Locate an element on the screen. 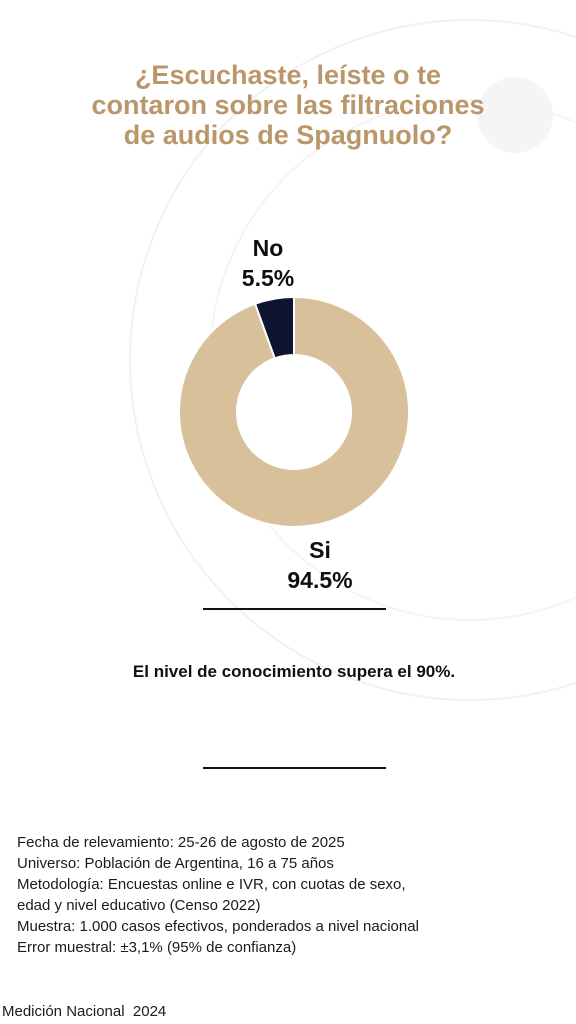 The image size is (576, 1024). slice-label-no: No is located at coordinates (268, 248).